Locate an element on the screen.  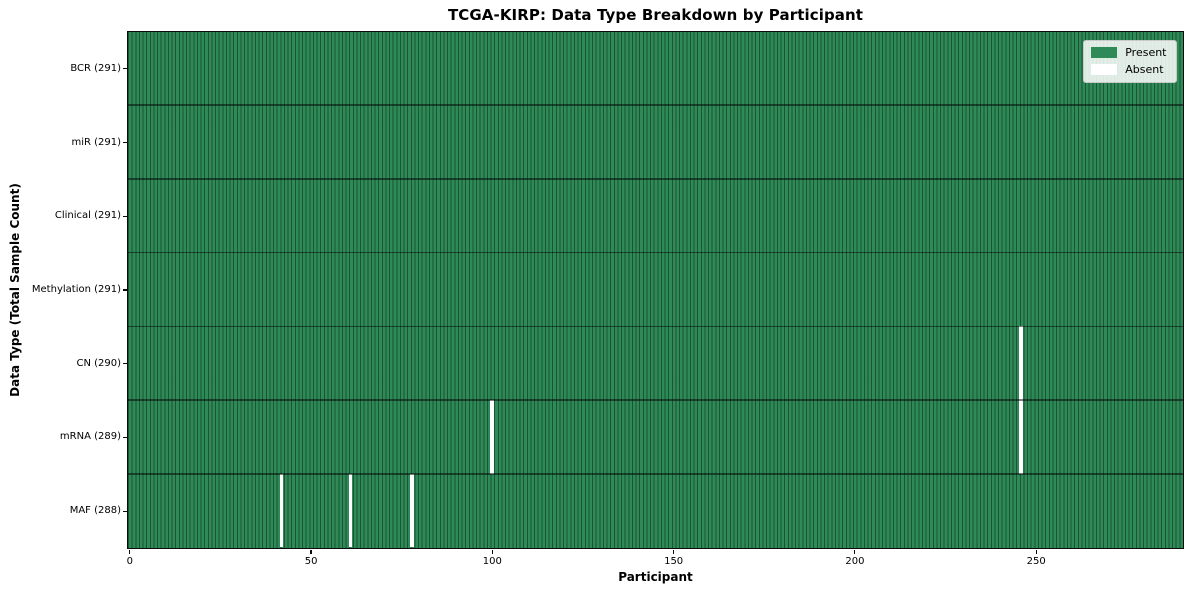
legend: Present Absent is located at coordinates (1130, 61).